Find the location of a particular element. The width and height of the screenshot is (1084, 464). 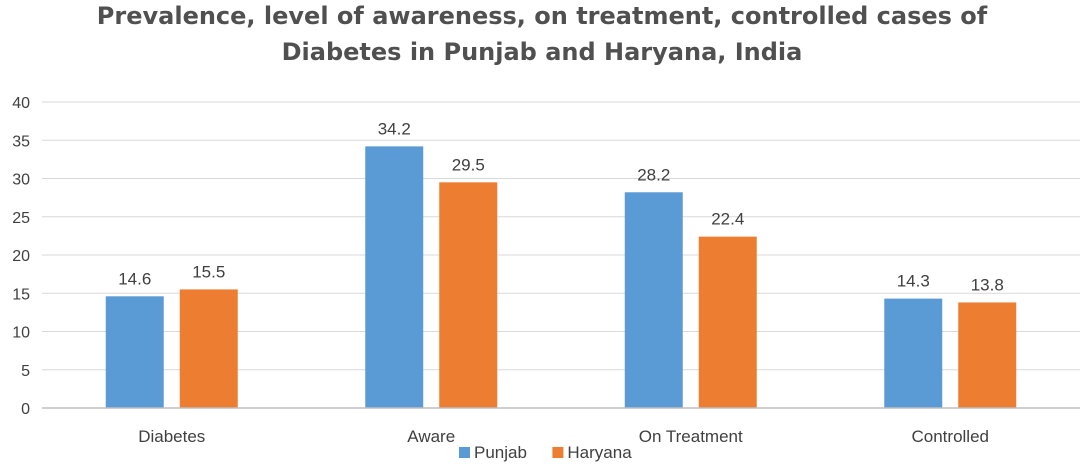

legend-swatch-haryana is located at coordinates (558, 452).